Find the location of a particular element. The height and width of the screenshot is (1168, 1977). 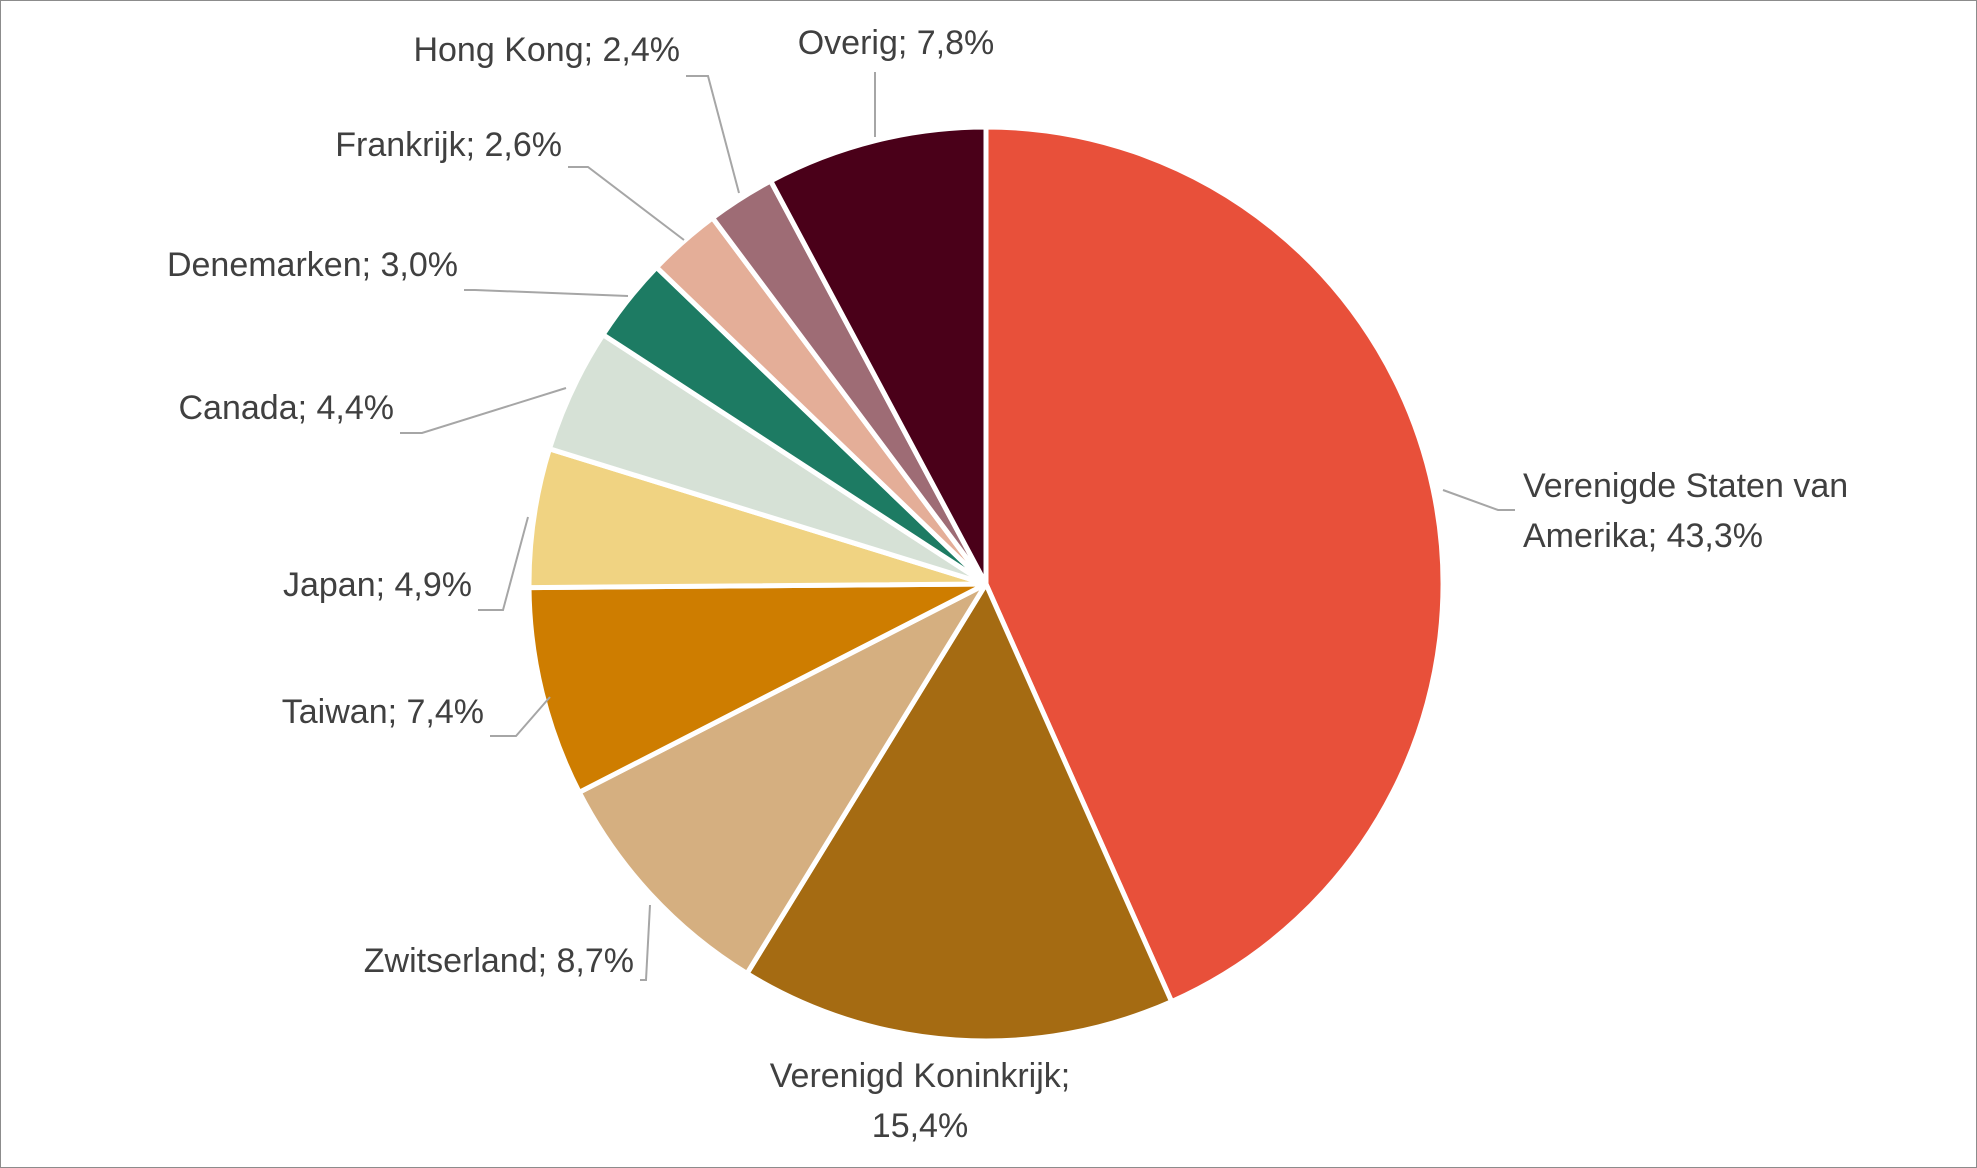

pie-slice-overig is located at coordinates (878, 355).